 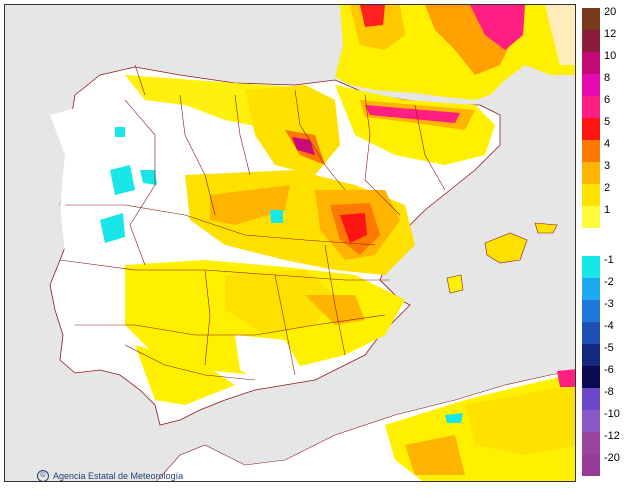 I want to click on legend-label: 5, so click(x=607, y=122).